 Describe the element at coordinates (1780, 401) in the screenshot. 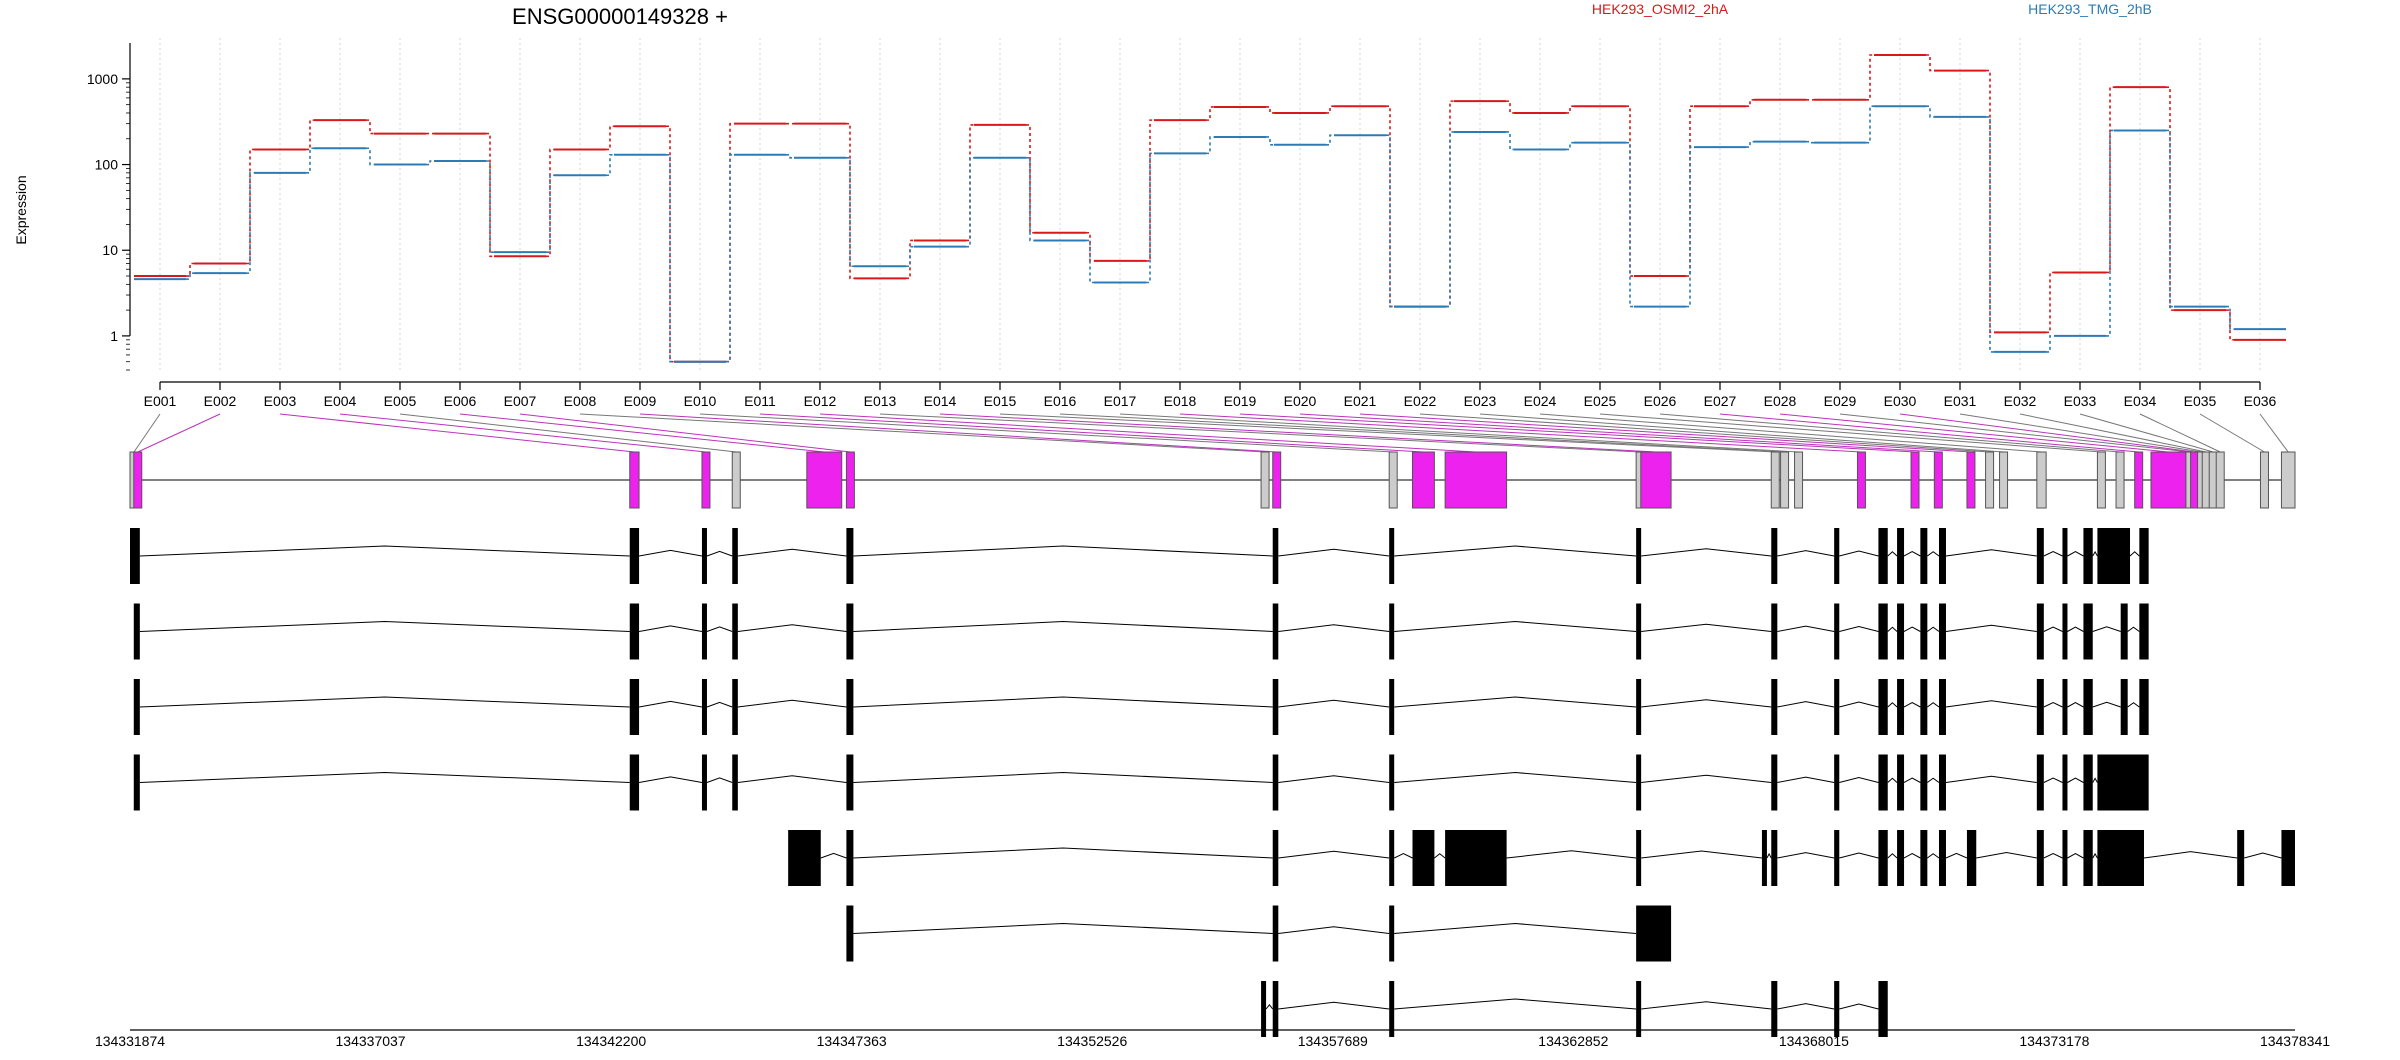

I see `x-tick-label: E028` at that location.